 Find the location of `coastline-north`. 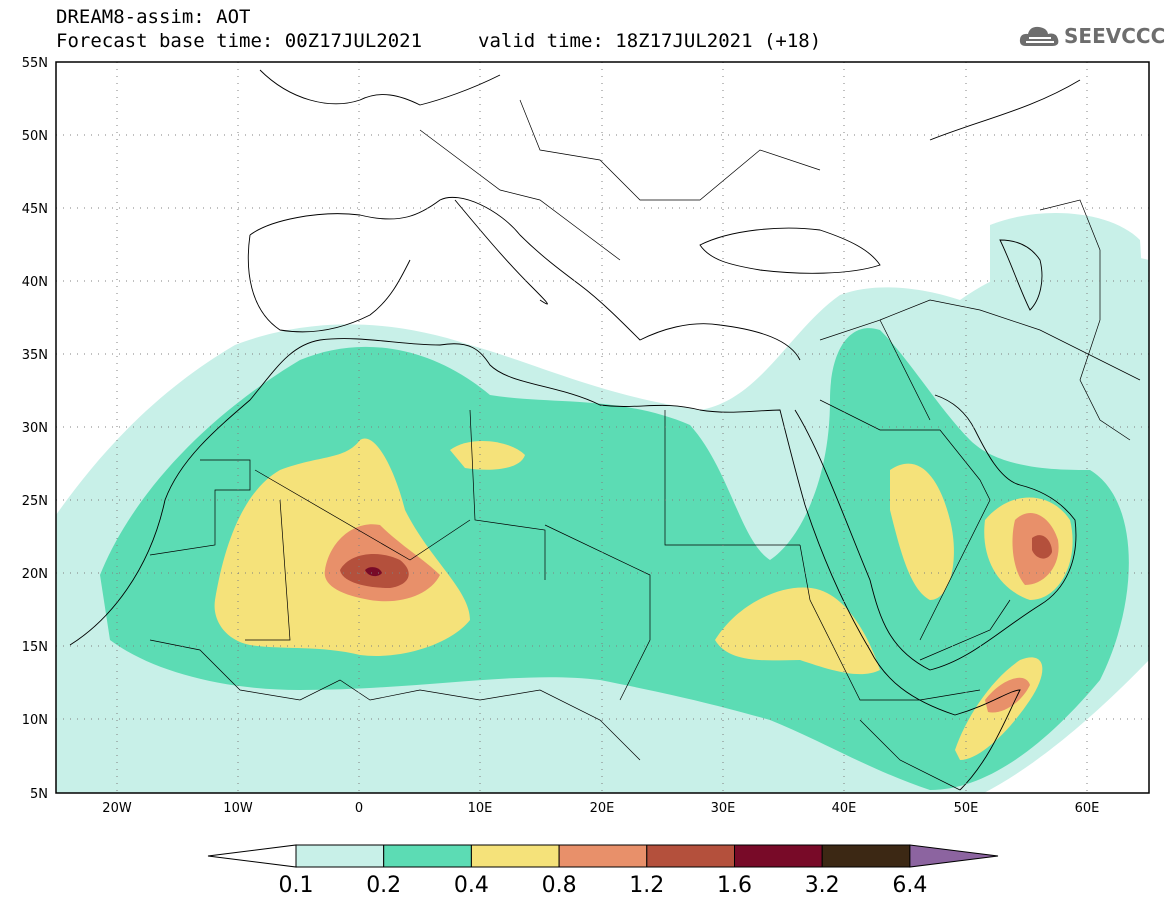

coastline-north is located at coordinates (670, 105).